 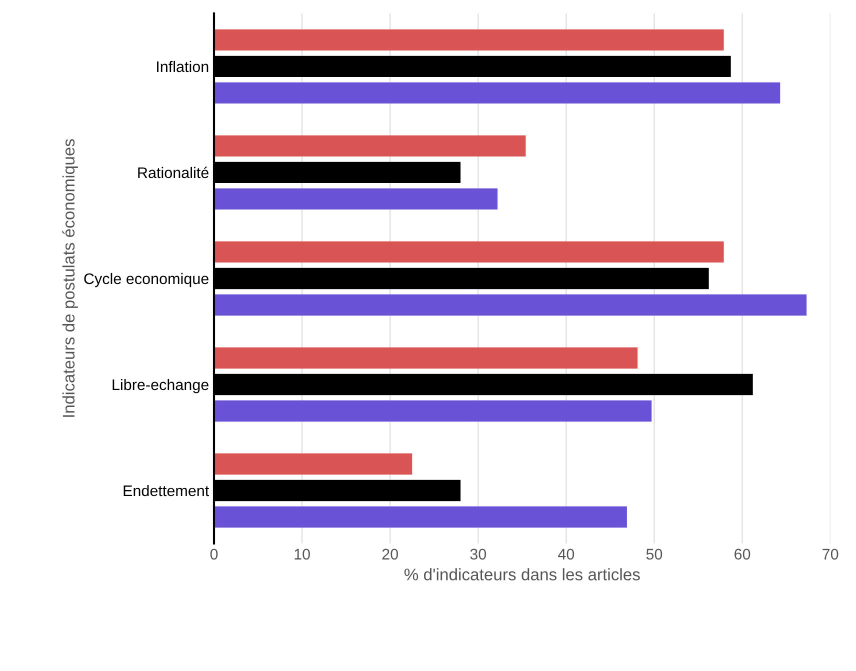 I want to click on x-tick-label: 30, so click(x=478, y=554).